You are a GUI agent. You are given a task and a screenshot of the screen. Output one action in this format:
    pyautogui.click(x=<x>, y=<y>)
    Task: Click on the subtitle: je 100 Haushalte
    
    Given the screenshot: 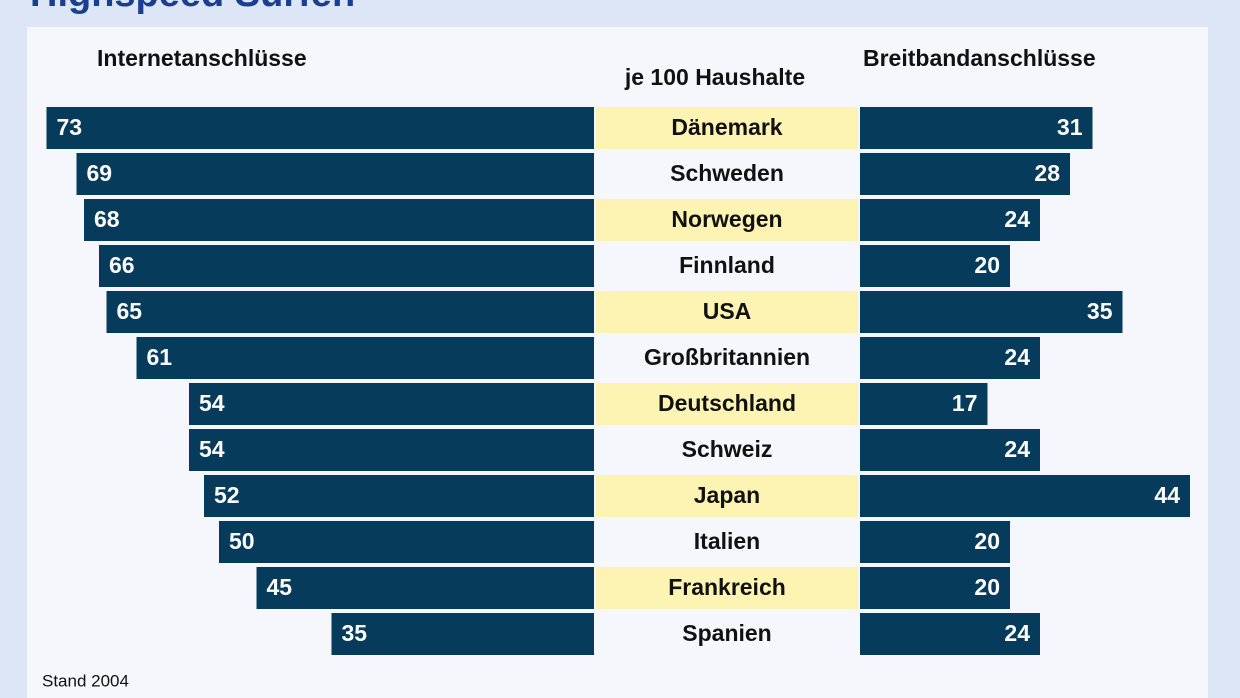 What is the action you would take?
    pyautogui.click(x=714, y=77)
    